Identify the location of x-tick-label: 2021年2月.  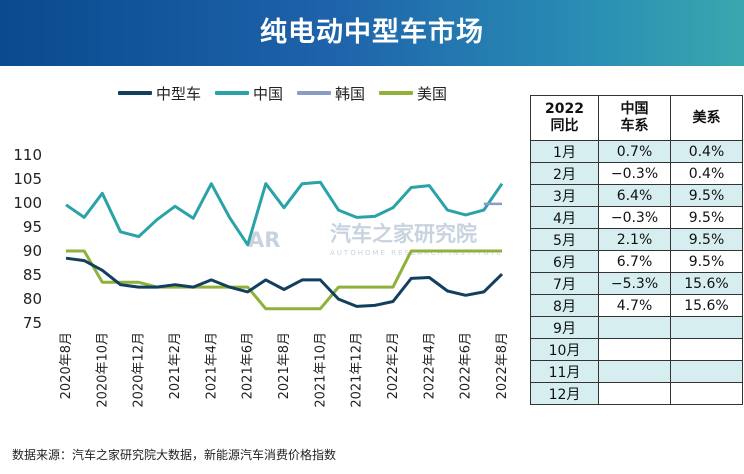
(175, 365).